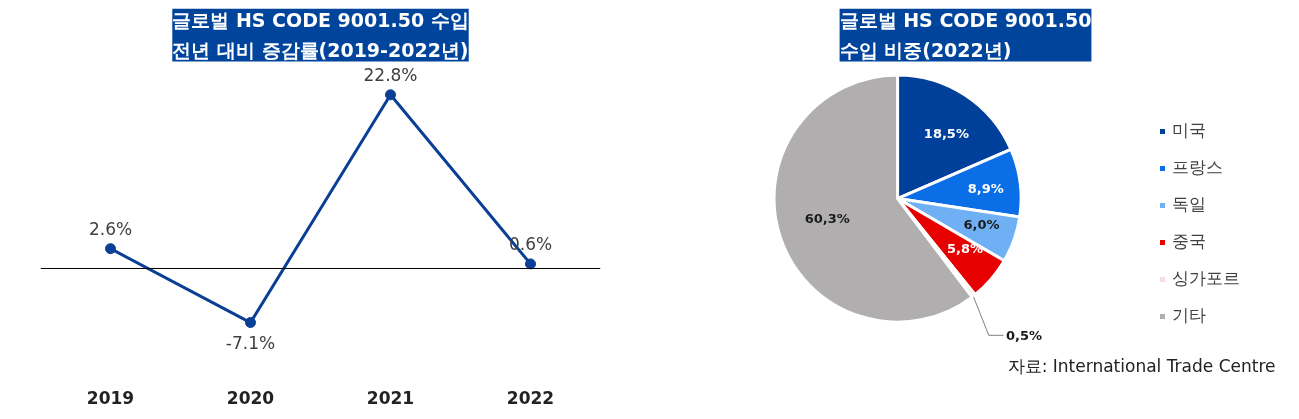  What do you see at coordinates (985, 189) in the screenshot?
I see `data-label: 8,9%` at bounding box center [985, 189].